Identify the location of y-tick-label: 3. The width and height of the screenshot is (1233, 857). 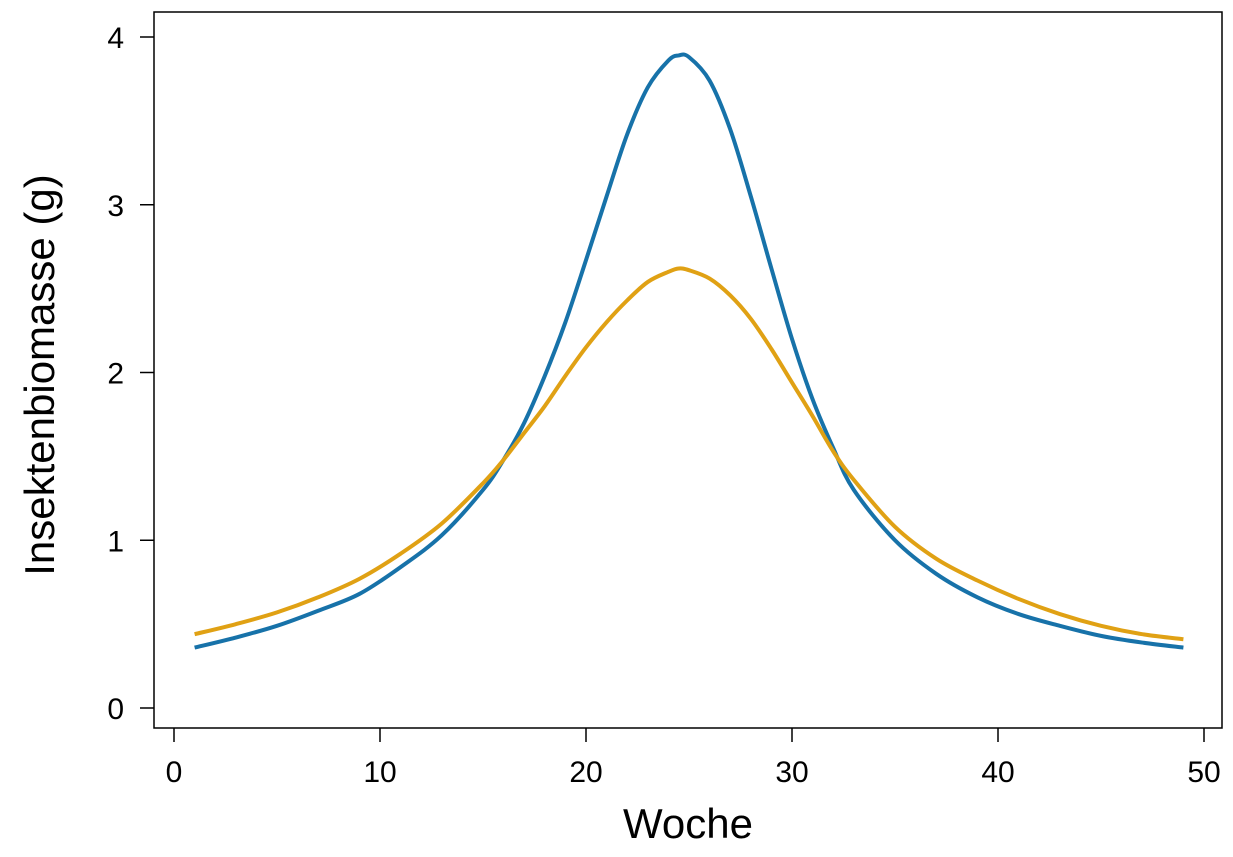
(115, 206).